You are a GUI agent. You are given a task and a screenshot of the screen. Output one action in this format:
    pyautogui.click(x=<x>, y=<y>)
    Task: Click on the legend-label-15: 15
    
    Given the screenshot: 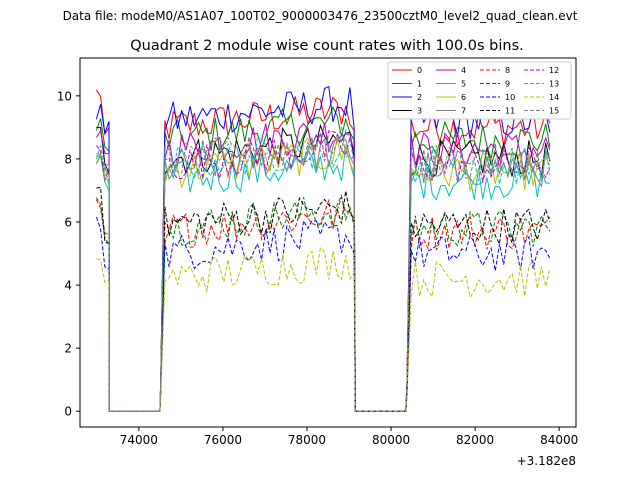 What is the action you would take?
    pyautogui.click(x=554, y=111)
    